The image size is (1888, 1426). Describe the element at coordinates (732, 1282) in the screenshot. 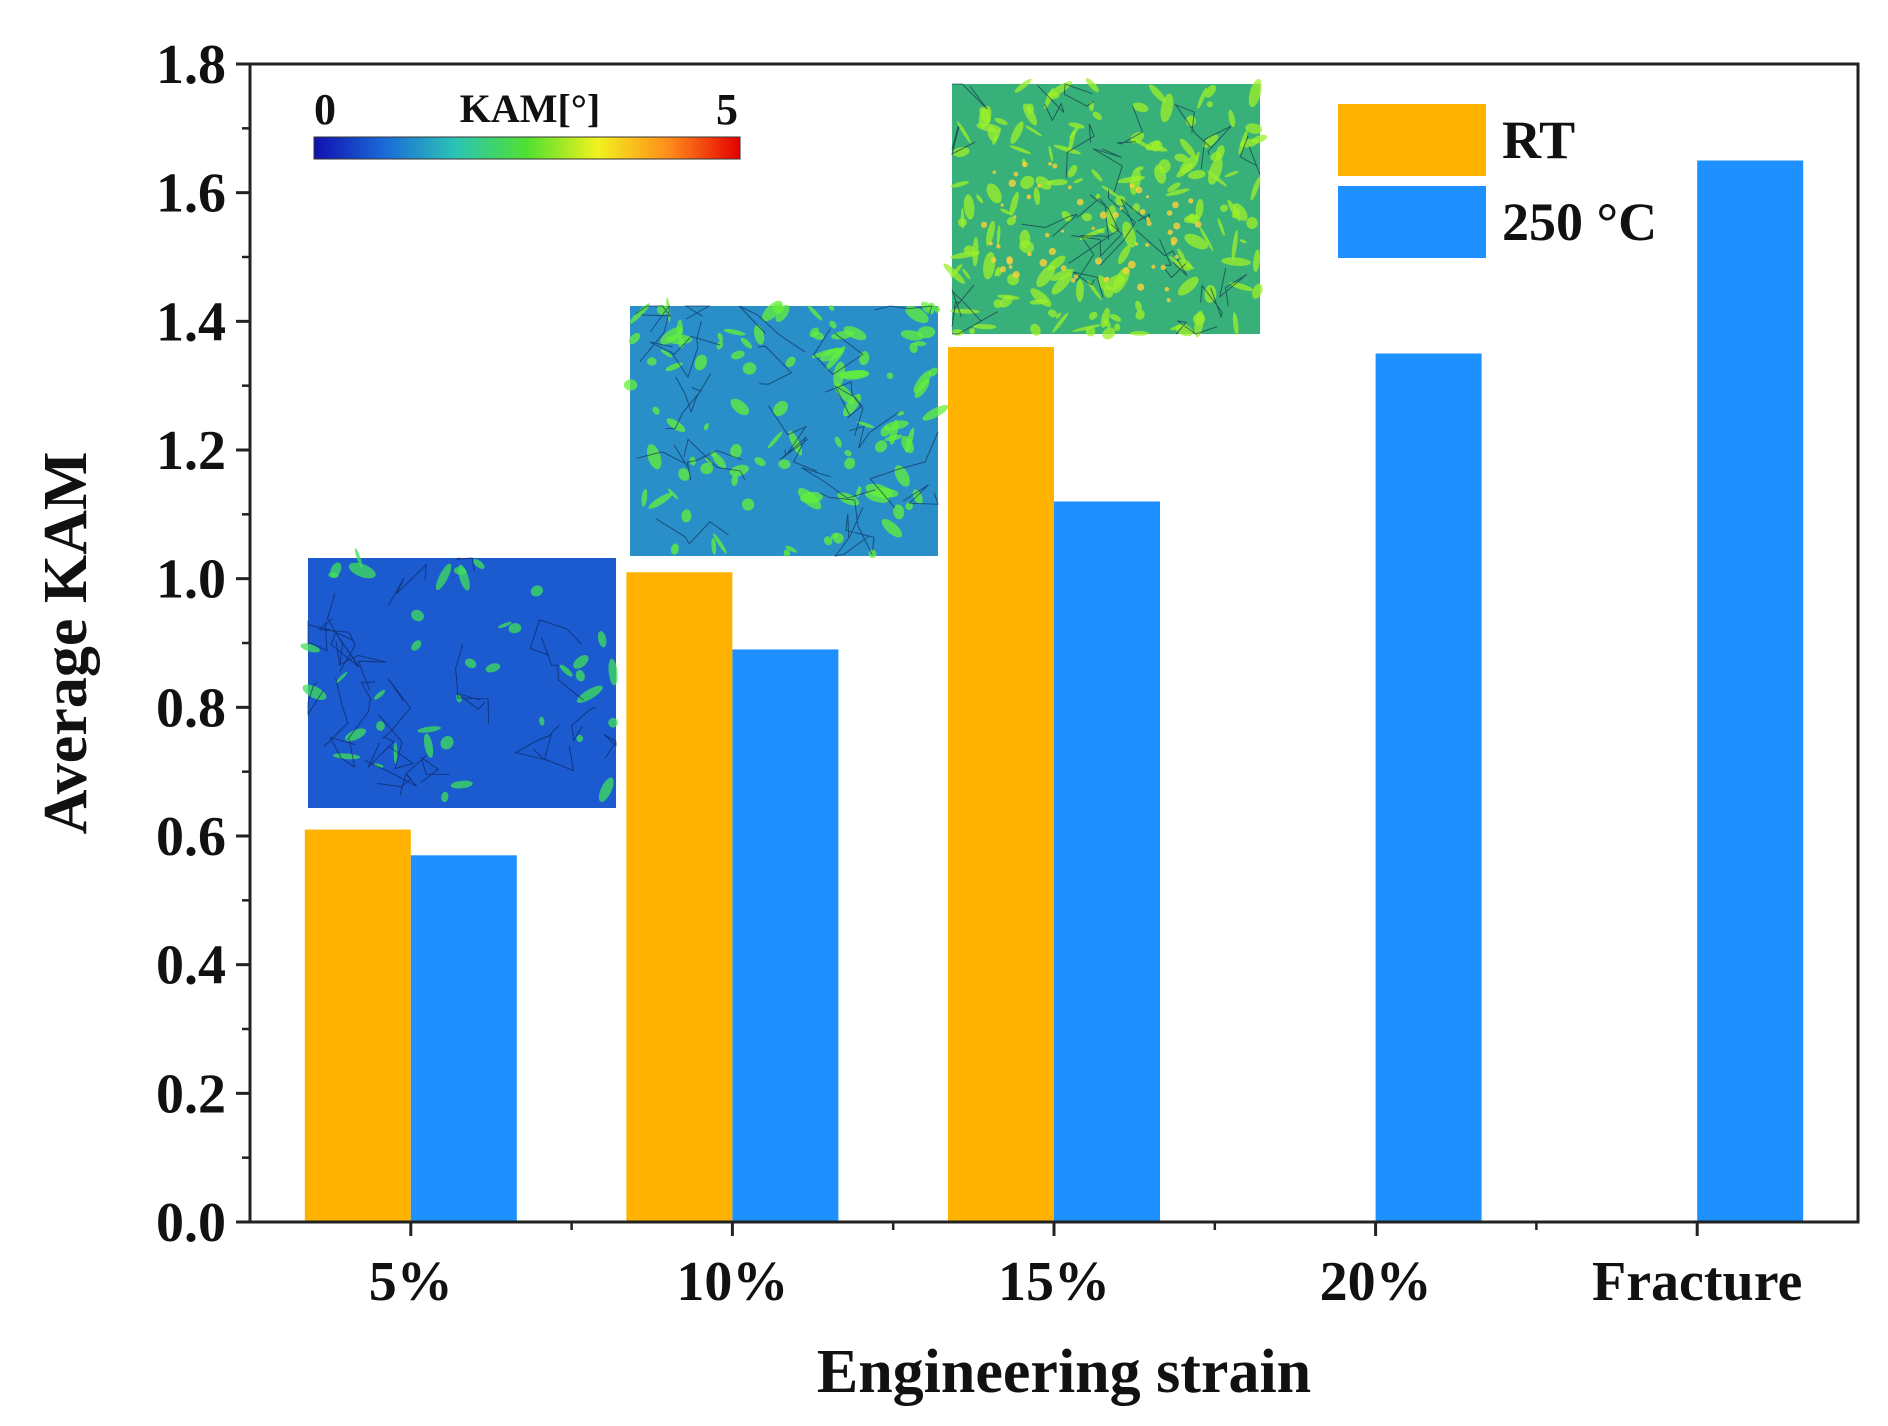

I see `x-tick-label: 10%` at that location.